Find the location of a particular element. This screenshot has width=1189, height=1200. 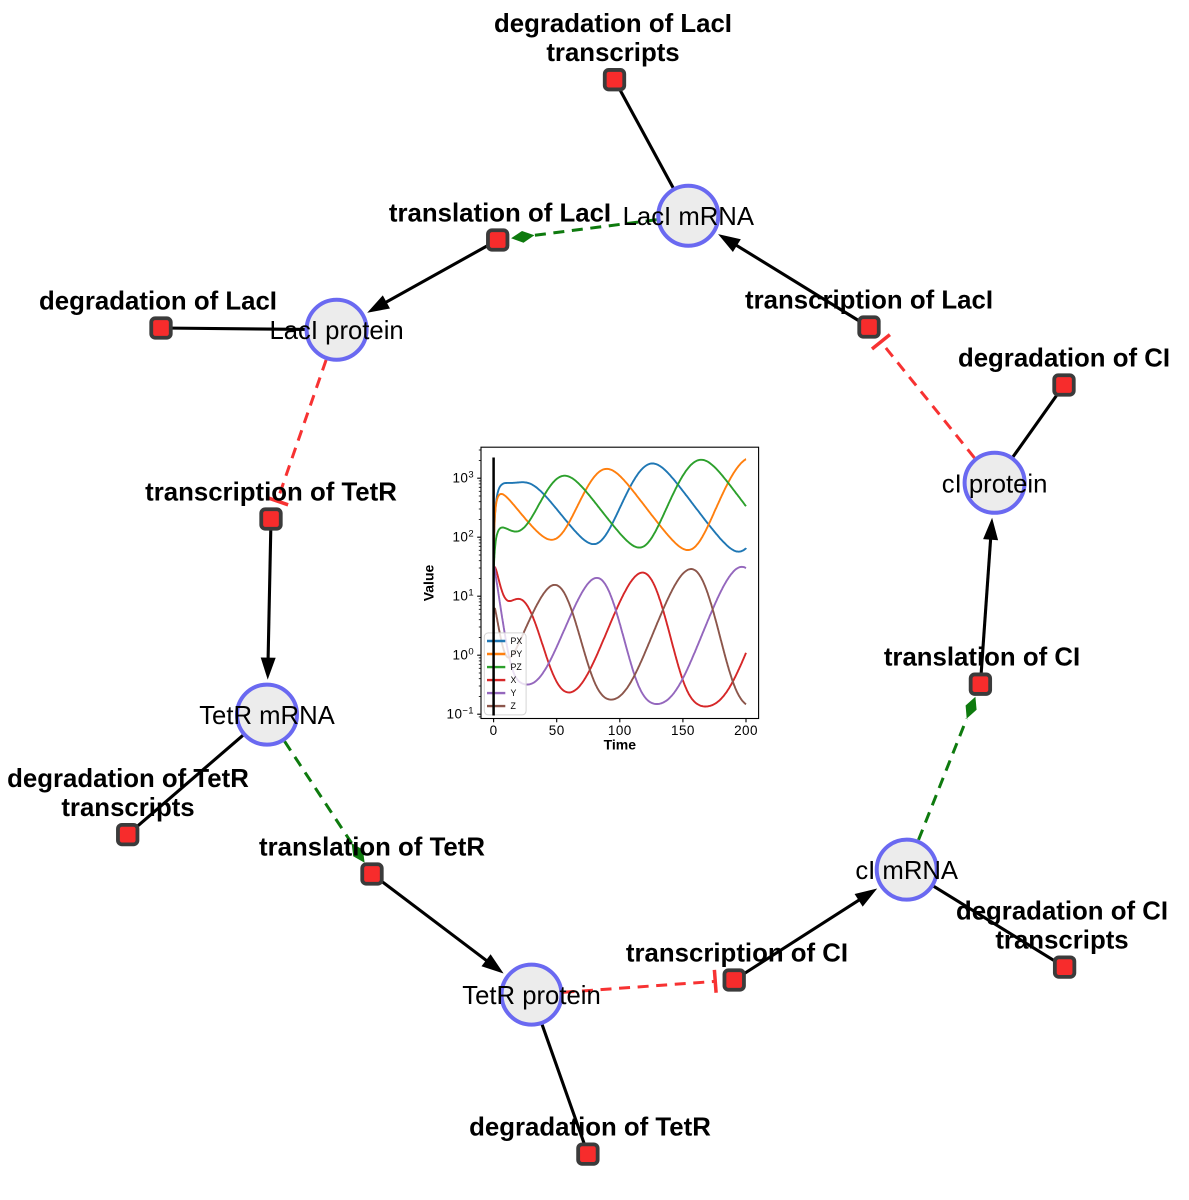

svg-text: PZ is located at coordinates (517, 667).